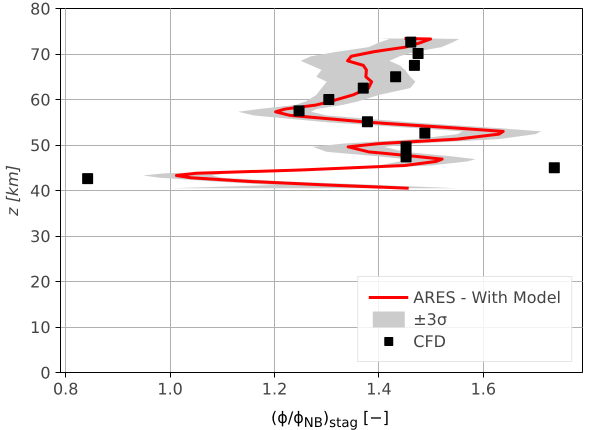 This screenshot has width=590, height=430. What do you see at coordinates (40, 282) in the screenshot?
I see `y-tick-label: 20` at bounding box center [40, 282].